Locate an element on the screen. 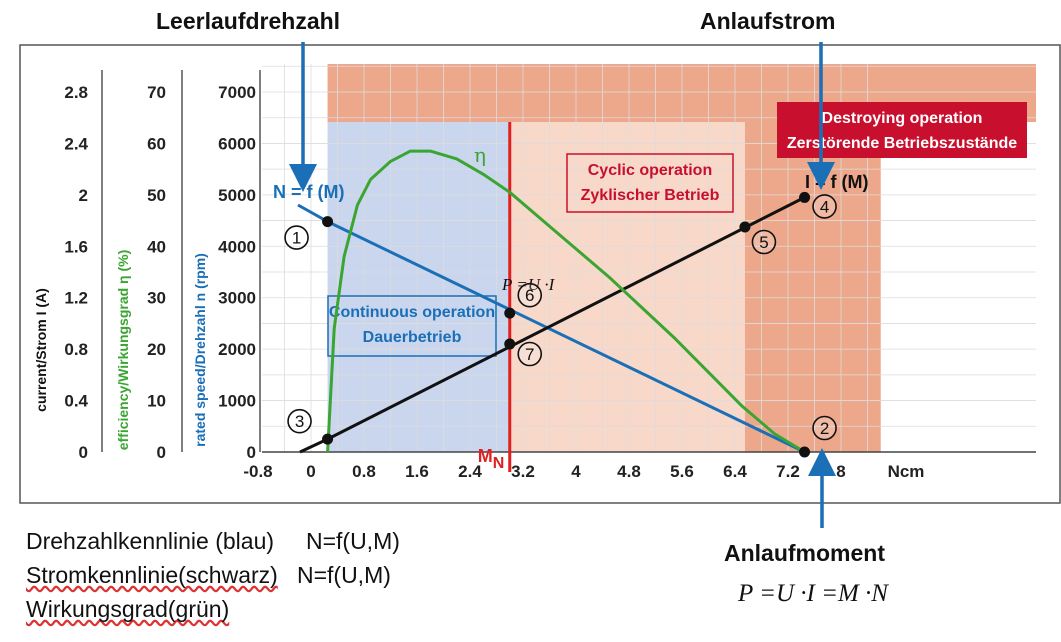 This screenshot has height=642, width=1061. legend-efficiency-name: Wirkungsgrad(grün) is located at coordinates (128, 609).